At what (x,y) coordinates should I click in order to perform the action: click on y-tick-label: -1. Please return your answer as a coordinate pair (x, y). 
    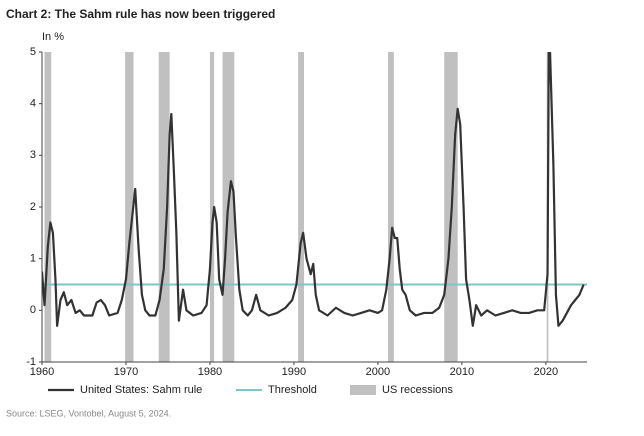
    Looking at the image, I should click on (31, 362).